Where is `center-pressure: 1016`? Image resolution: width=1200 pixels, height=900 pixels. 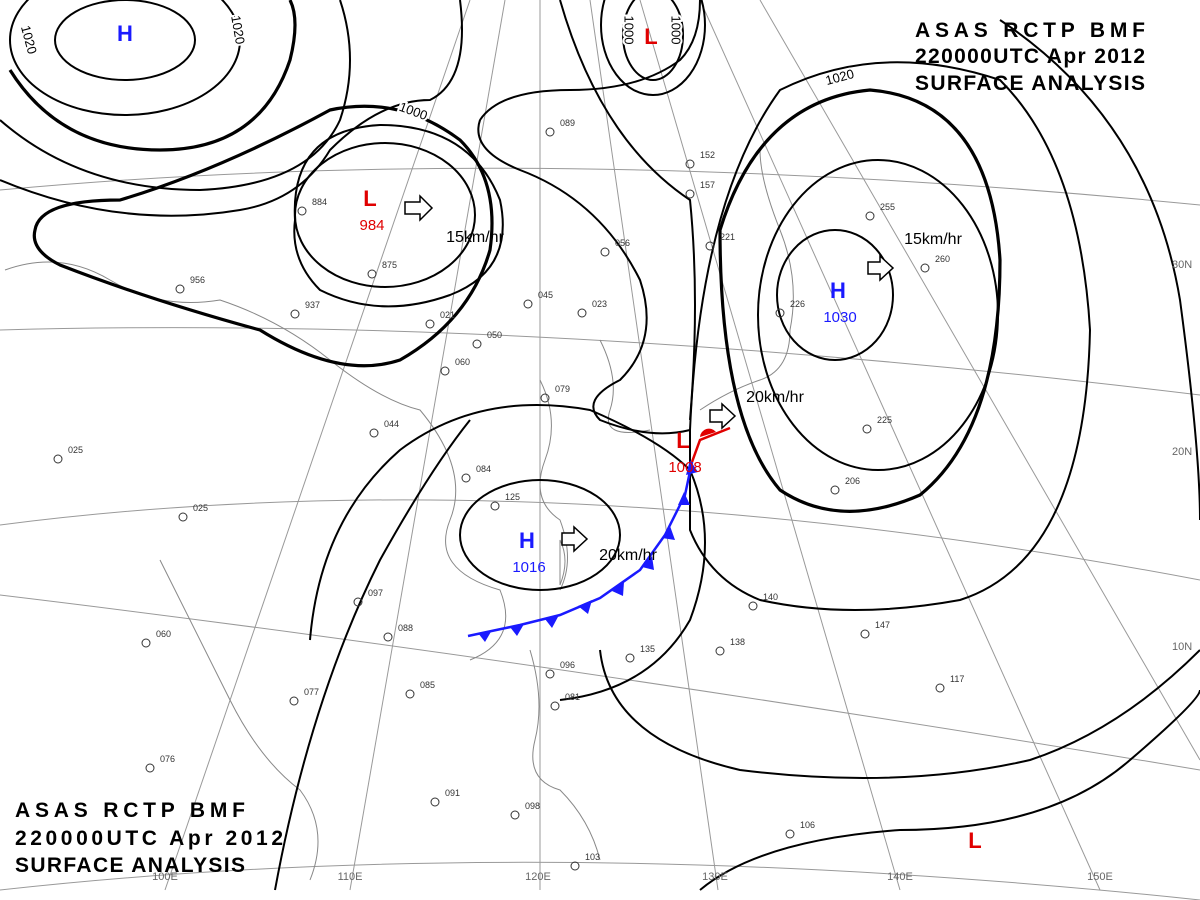 center-pressure: 1016 is located at coordinates (528, 567).